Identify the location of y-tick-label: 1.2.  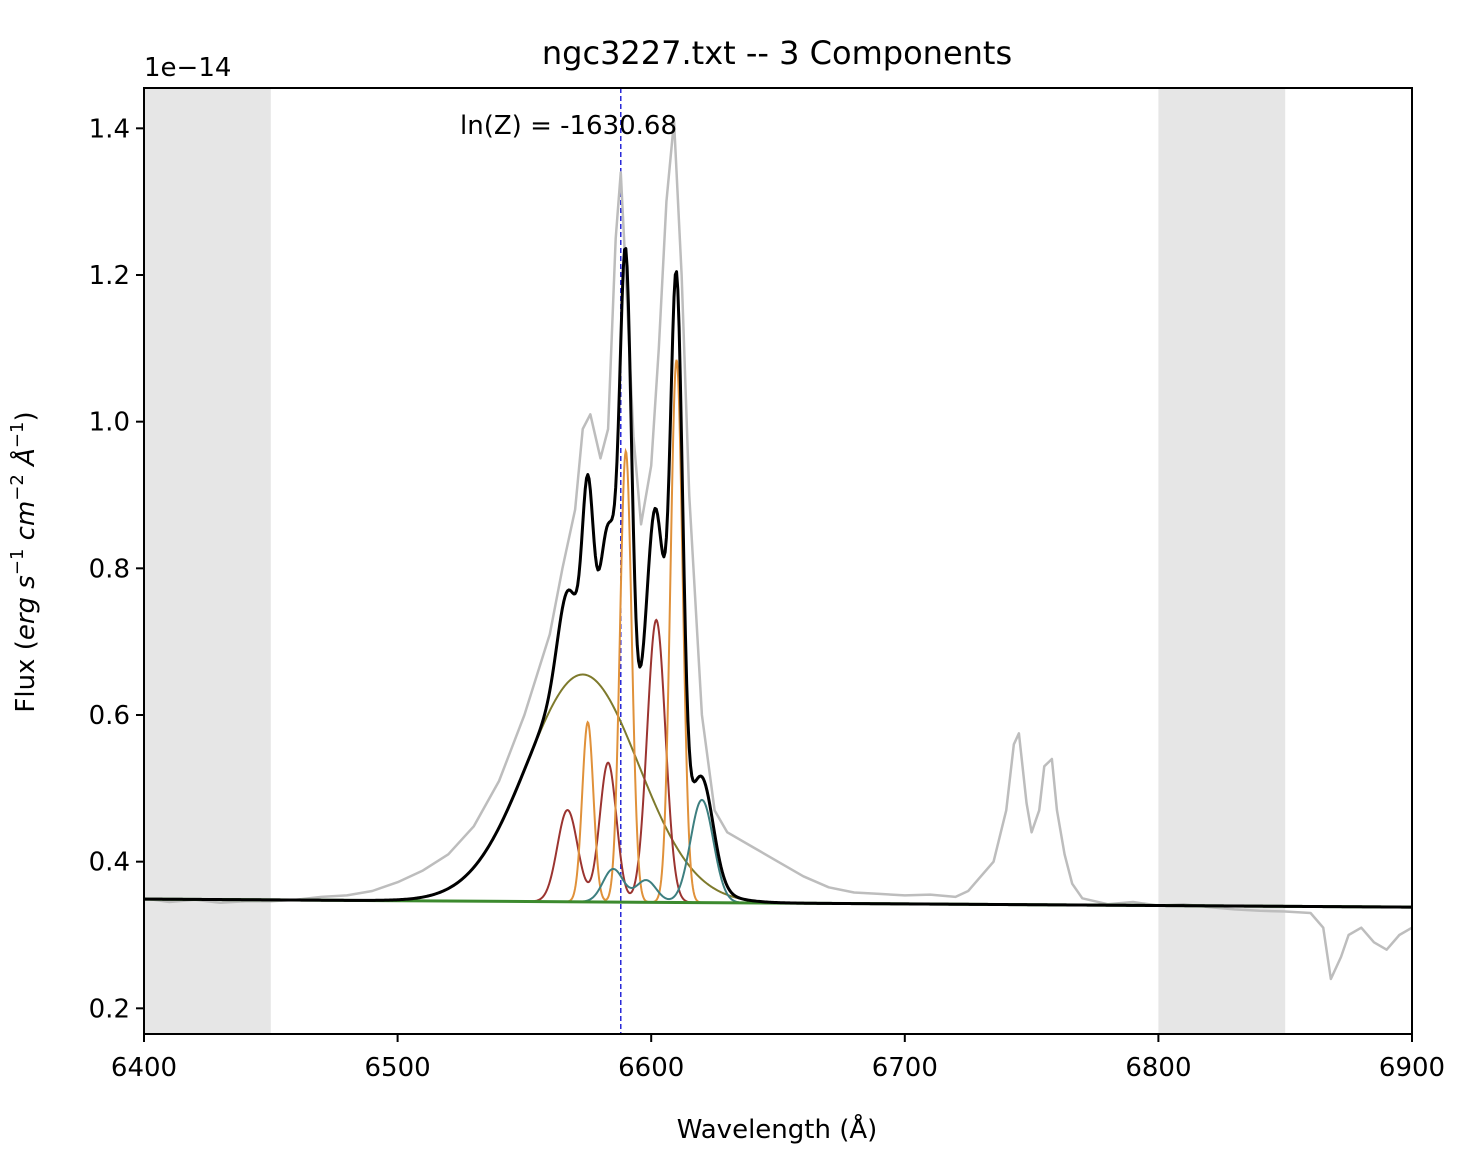
(109, 276).